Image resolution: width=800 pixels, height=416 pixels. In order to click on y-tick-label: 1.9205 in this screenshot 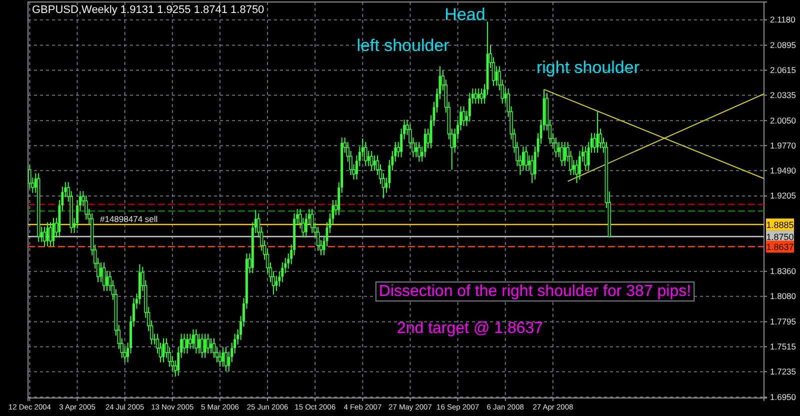, I will do `click(783, 195)`.